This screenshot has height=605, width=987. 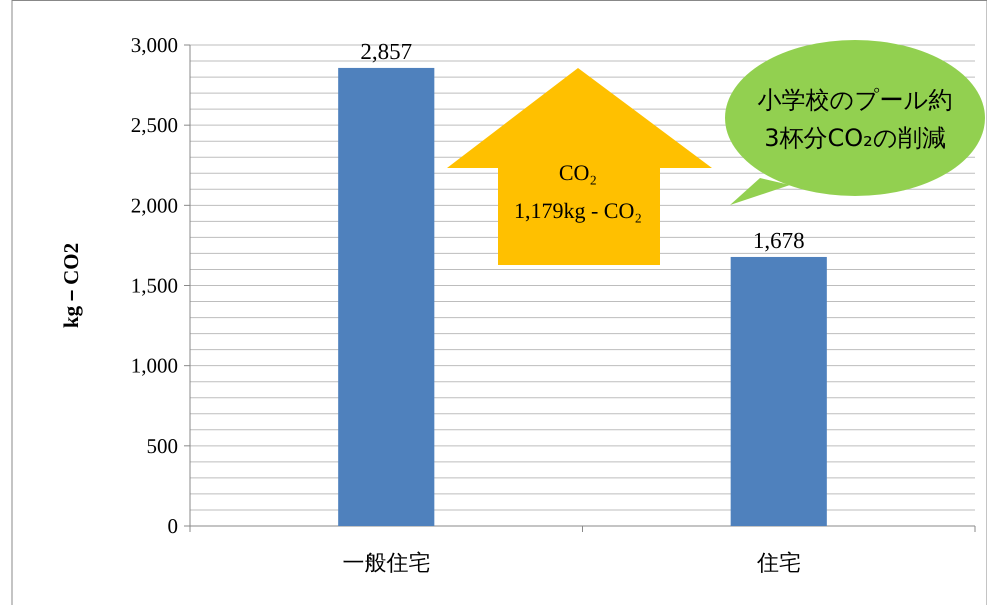 I want to click on y-tick-label: 0, so click(x=173, y=526).